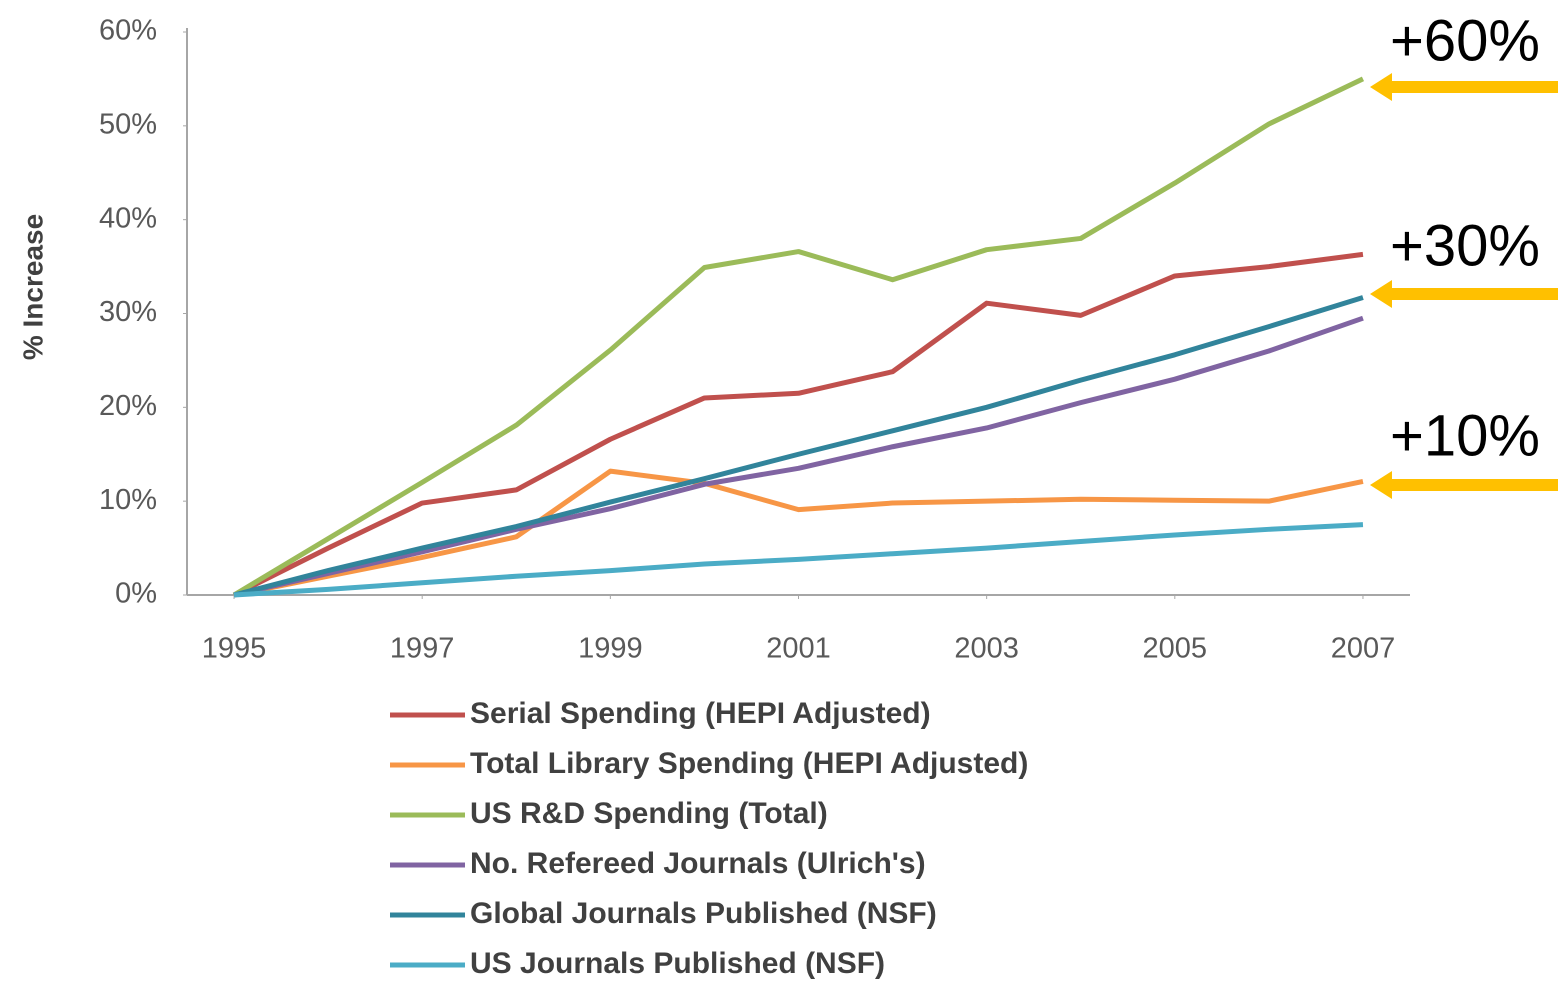  What do you see at coordinates (698, 863) in the screenshot?
I see `legend-label: No. Refereed Journals (Ulrich's)` at bounding box center [698, 863].